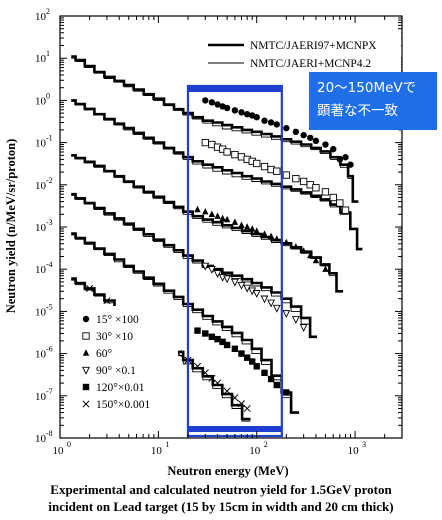 Image resolution: width=442 pixels, height=520 pixels. Describe the element at coordinates (357, 111) in the screenshot. I see `callout-line-2: 顕著な不一致` at that location.